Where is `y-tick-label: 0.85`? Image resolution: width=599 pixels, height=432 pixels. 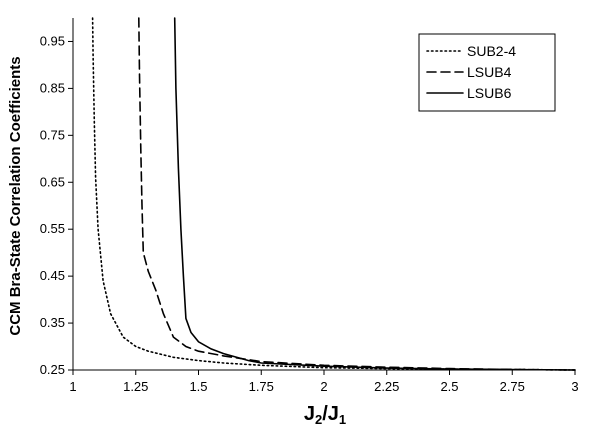 y-tick-label: 0.85 is located at coordinates (52, 87).